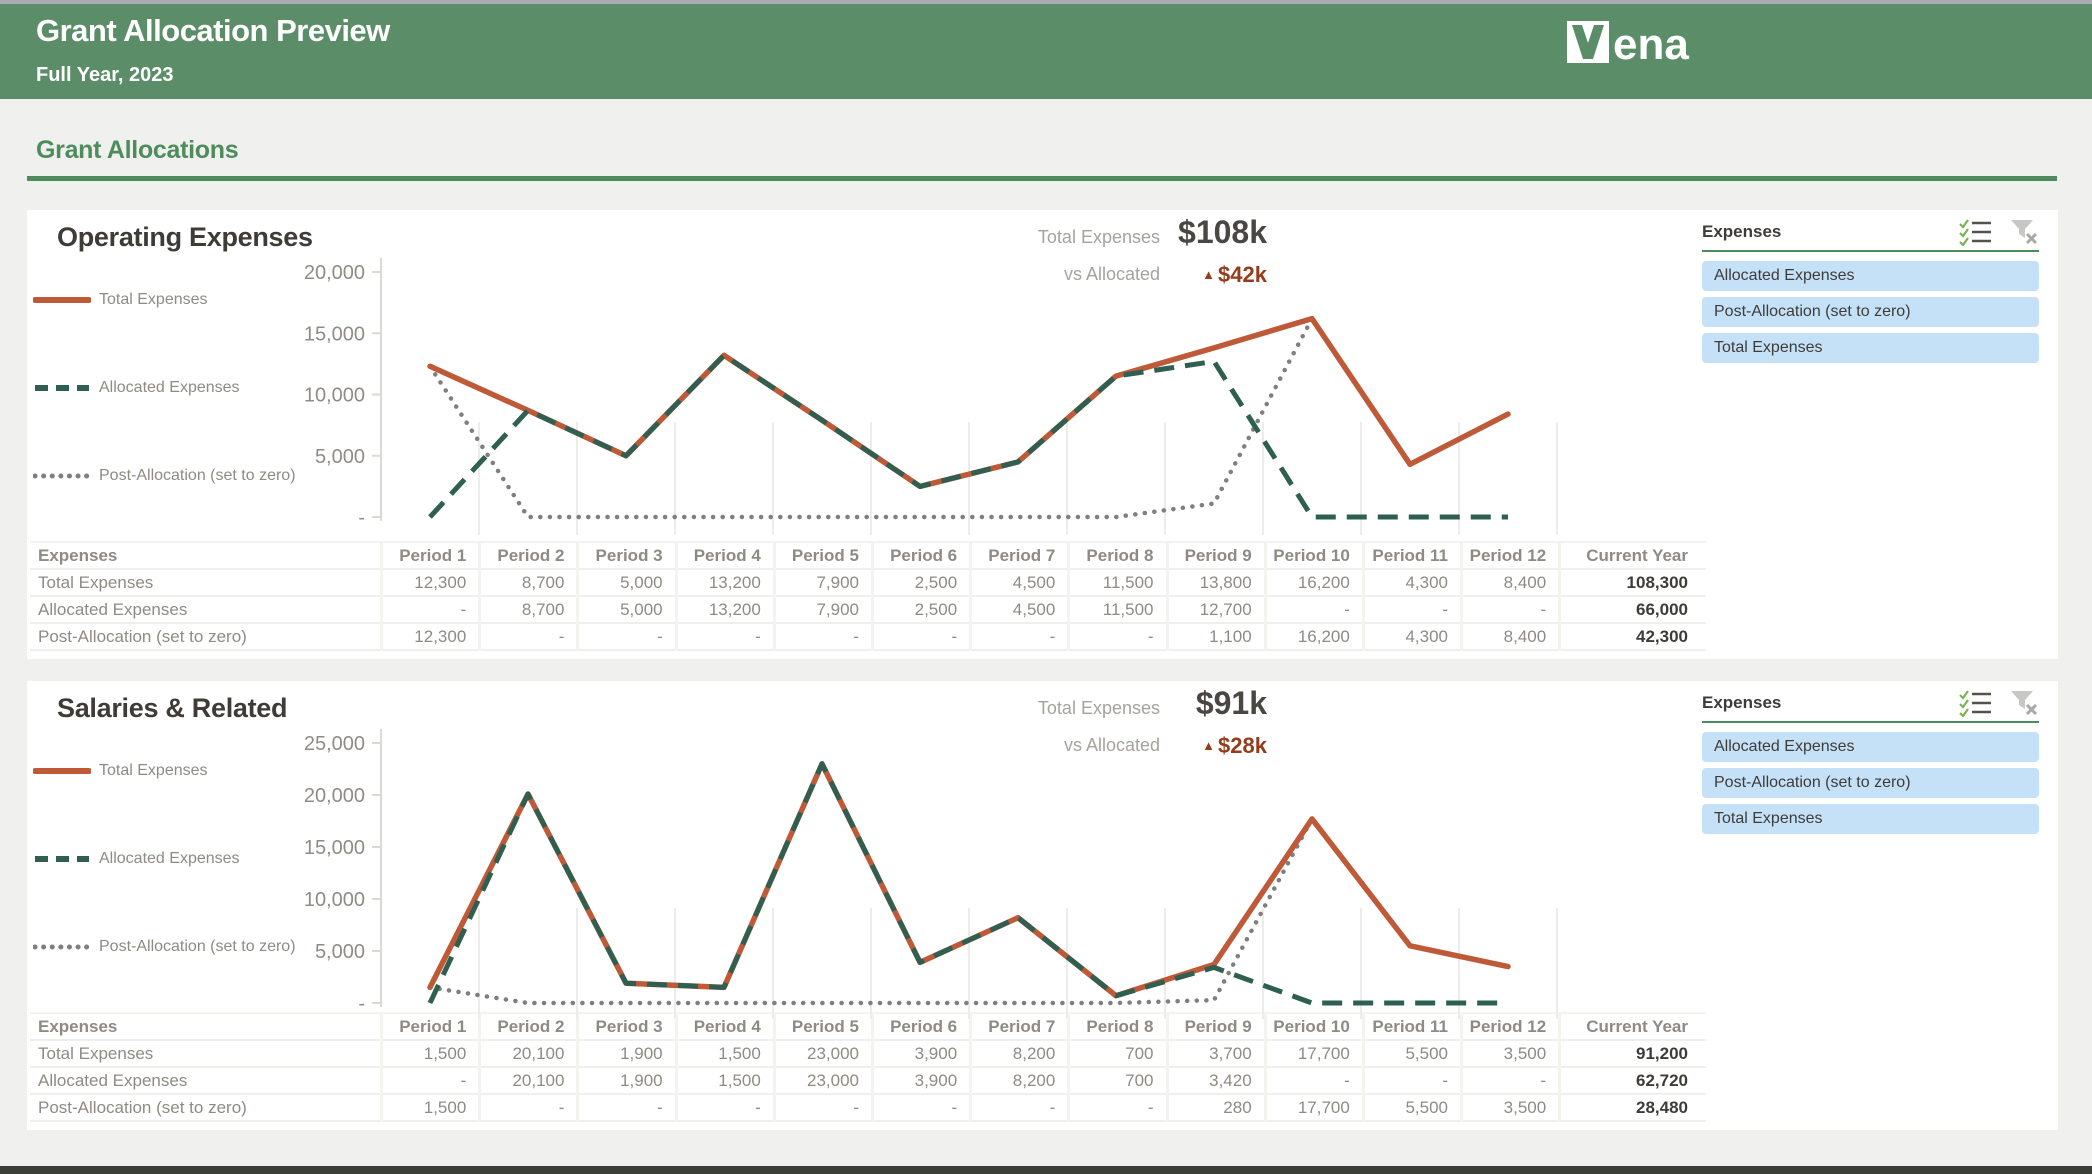 The height and width of the screenshot is (1174, 2092). What do you see at coordinates (1231, 703) in the screenshot?
I see `kpi-metric-value: $91k` at bounding box center [1231, 703].